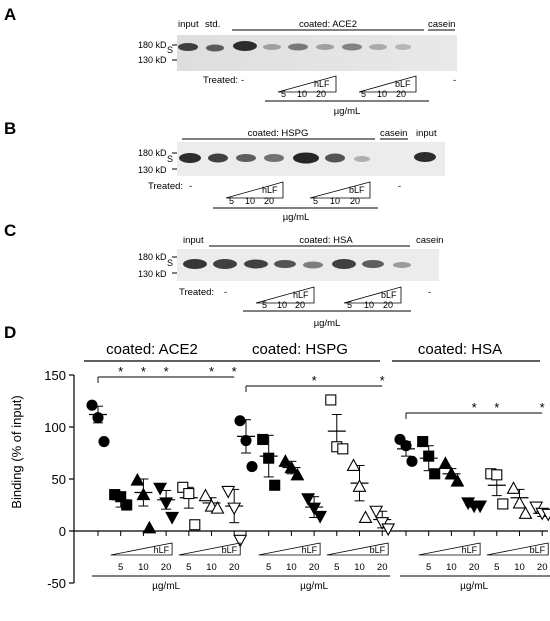 The image size is (550, 621). I want to click on panel-a-letter: A, so click(10, 14).